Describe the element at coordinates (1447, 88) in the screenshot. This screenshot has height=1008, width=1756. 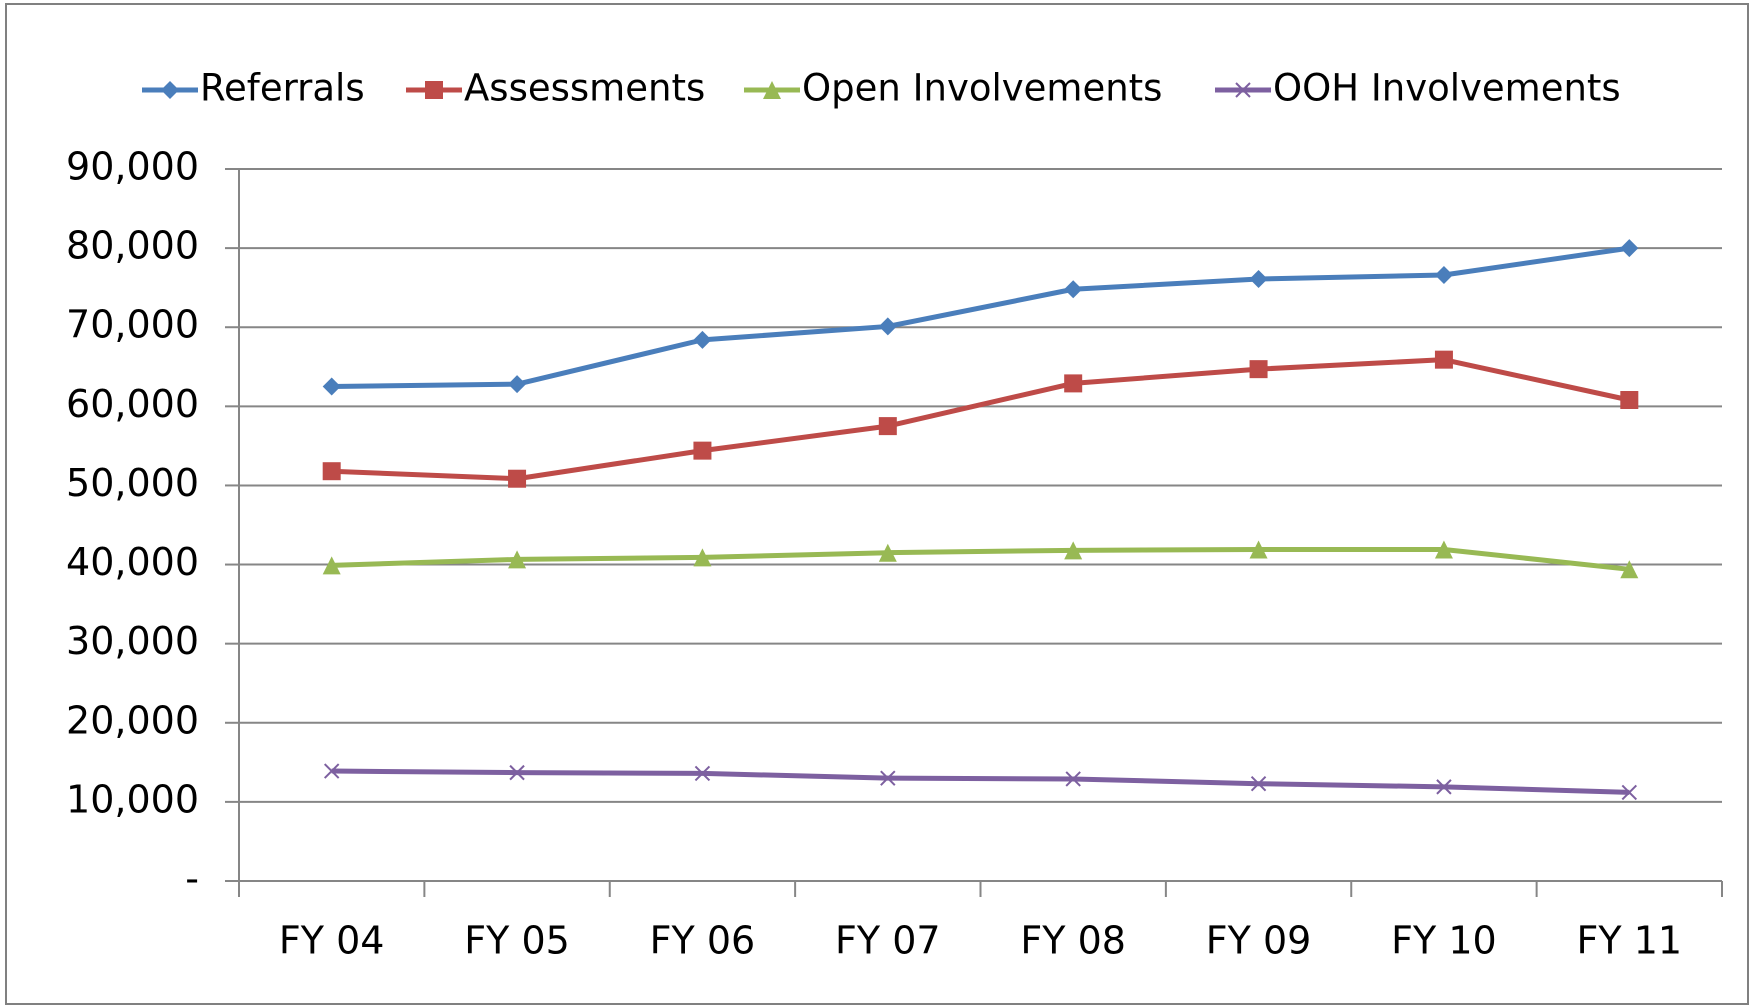
I see `legend-label: OOH Involvements` at that location.